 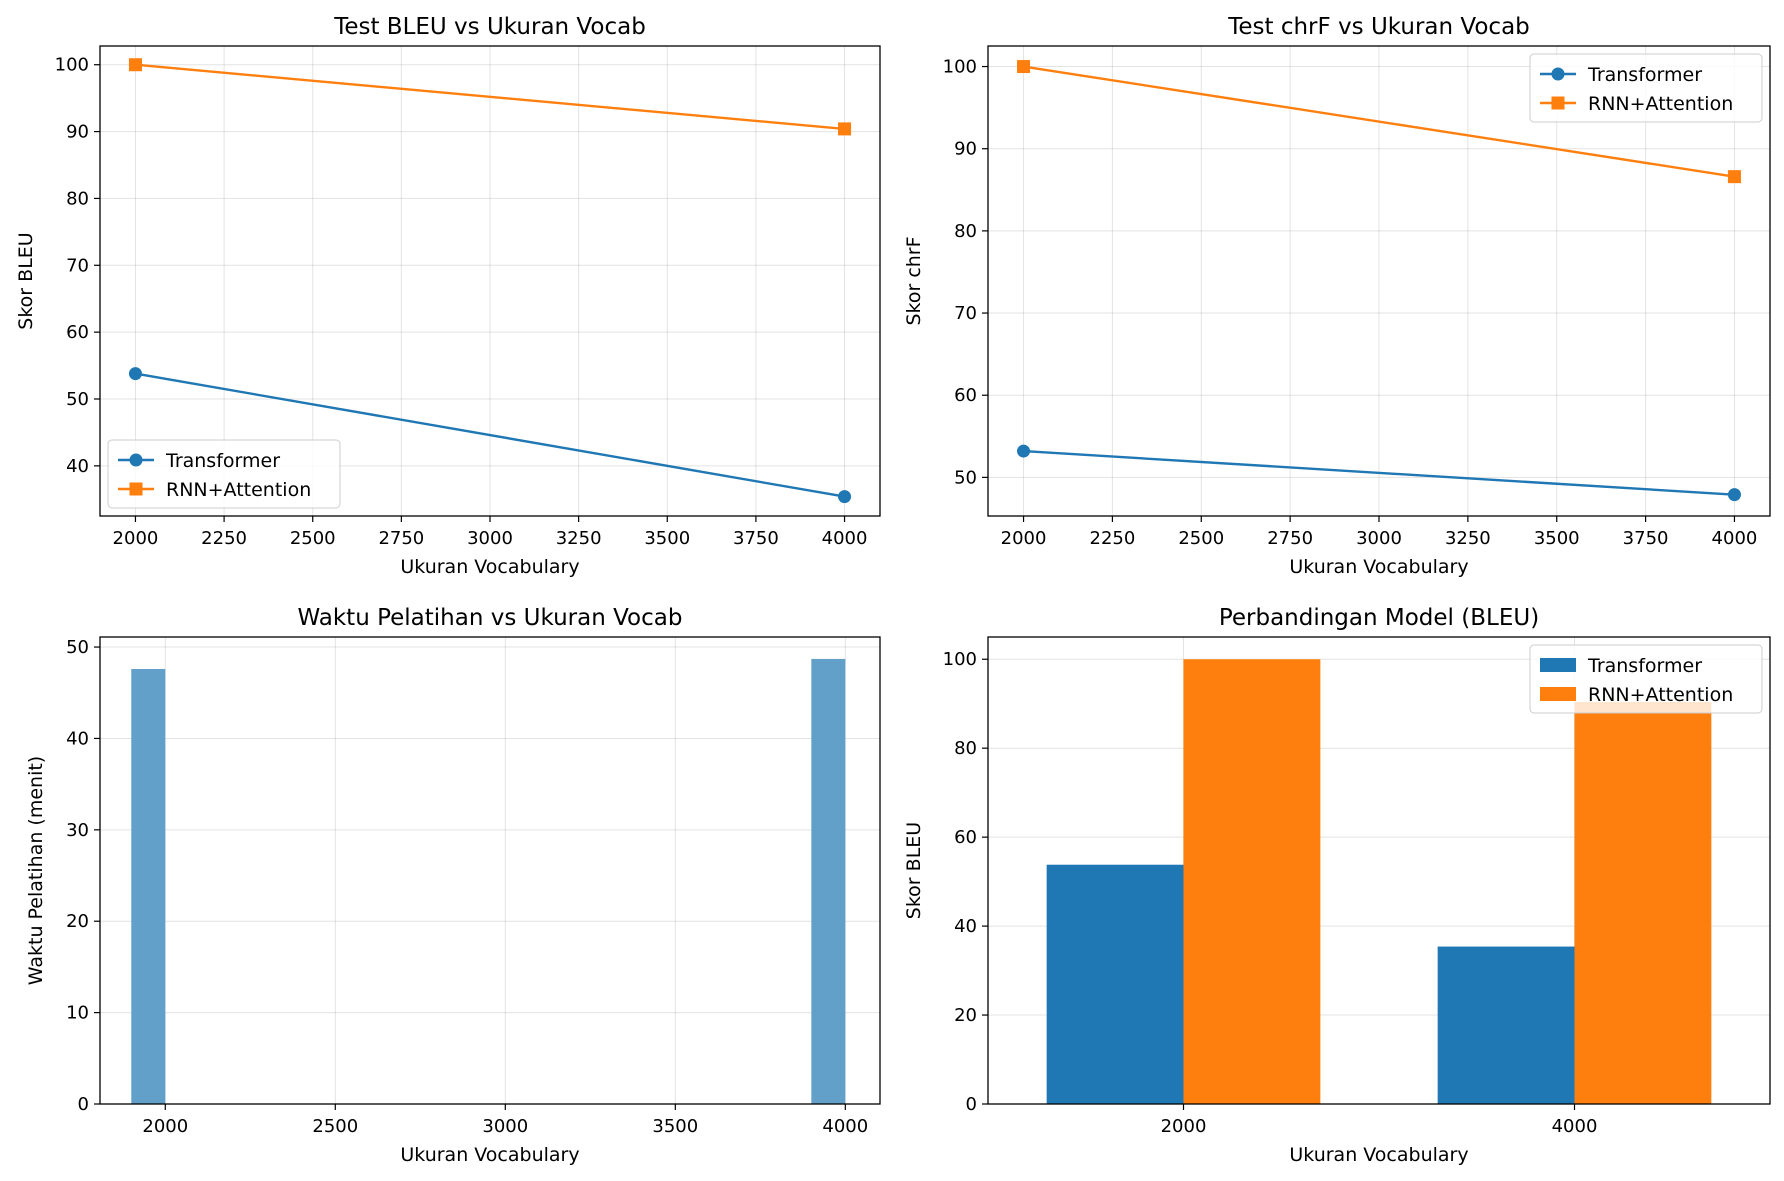 What do you see at coordinates (490, 618) in the screenshot?
I see `chart-time-title: Waktu Pelatihan vs Ukuran Vocab` at bounding box center [490, 618].